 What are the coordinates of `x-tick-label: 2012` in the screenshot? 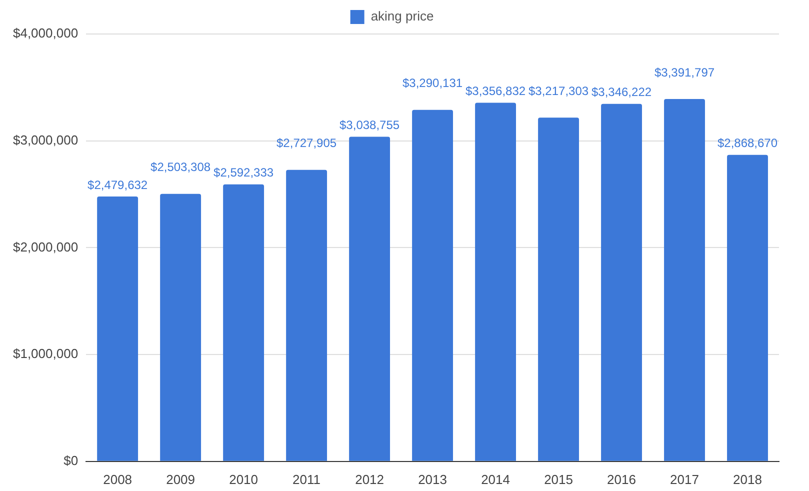 It's located at (369, 479).